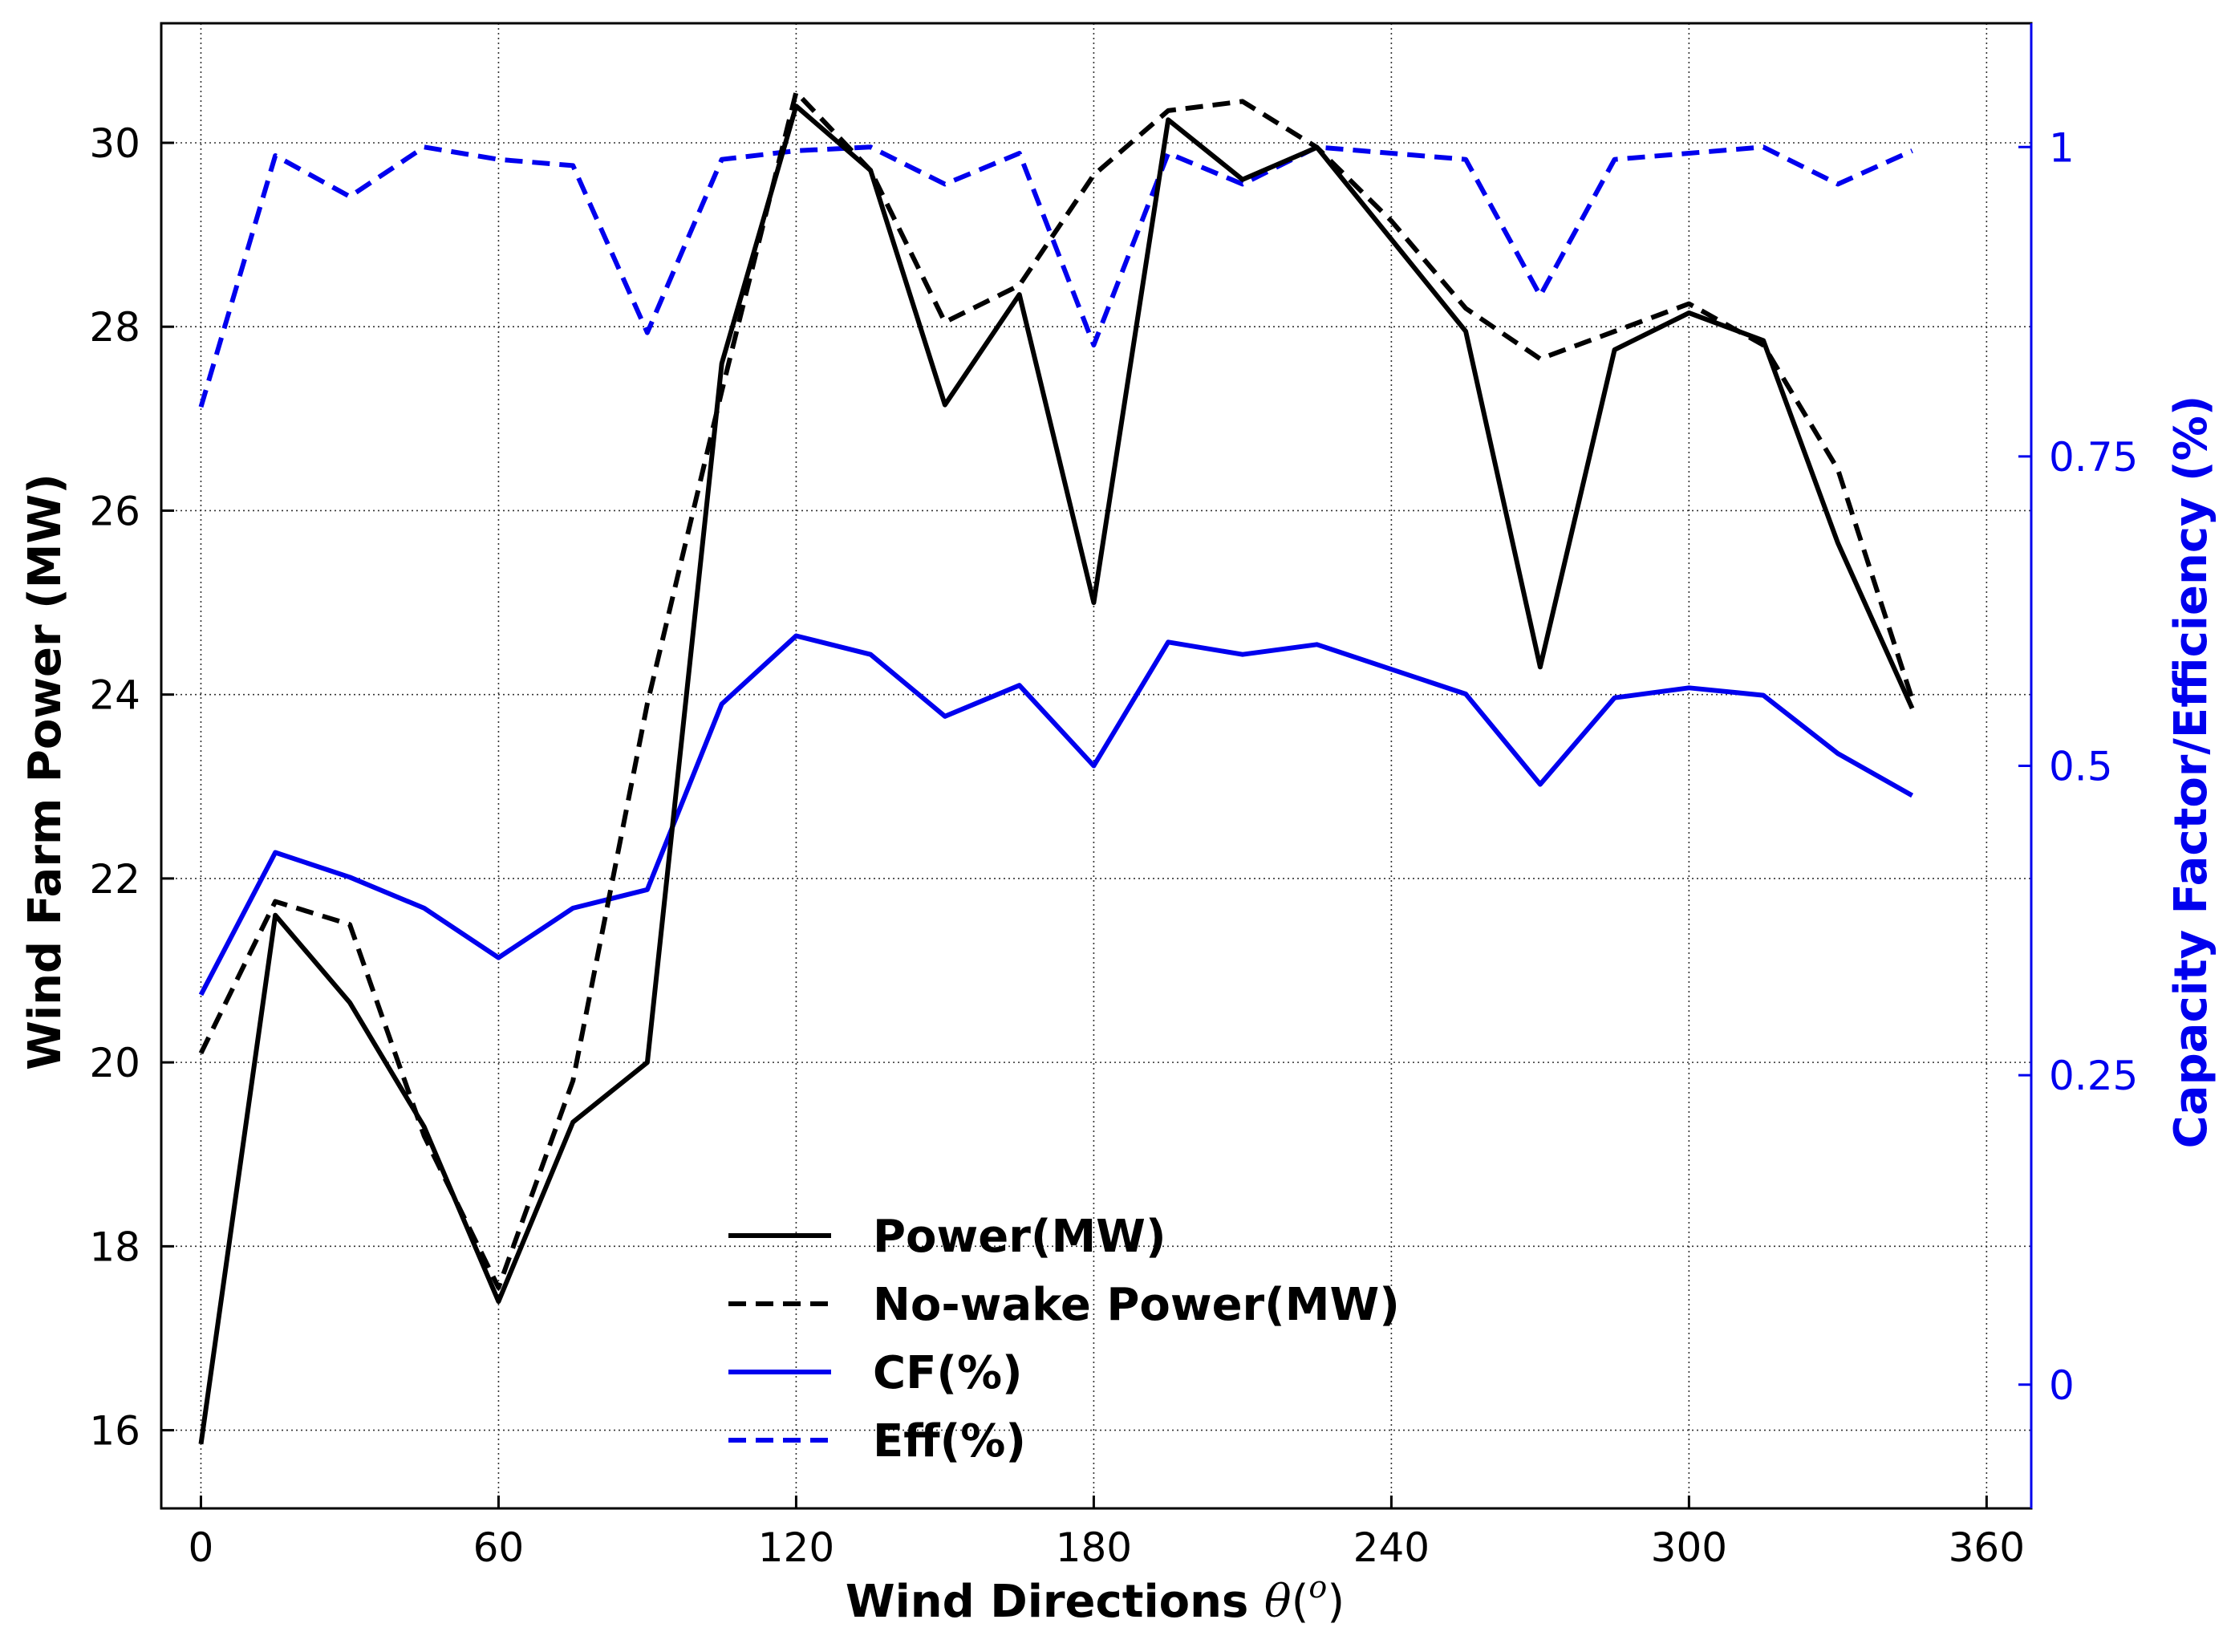  Describe the element at coordinates (948, 1373) in the screenshot. I see `legend-label: CF(%)` at that location.